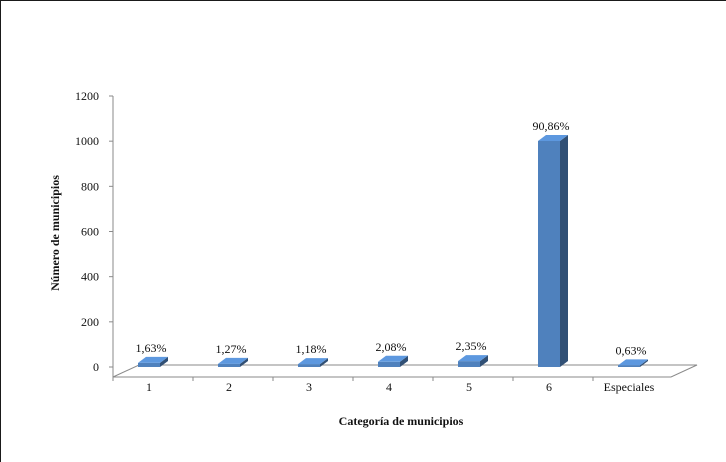 The height and width of the screenshot is (462, 726). I want to click on y-axis-title: Número de municipios, so click(55, 233).